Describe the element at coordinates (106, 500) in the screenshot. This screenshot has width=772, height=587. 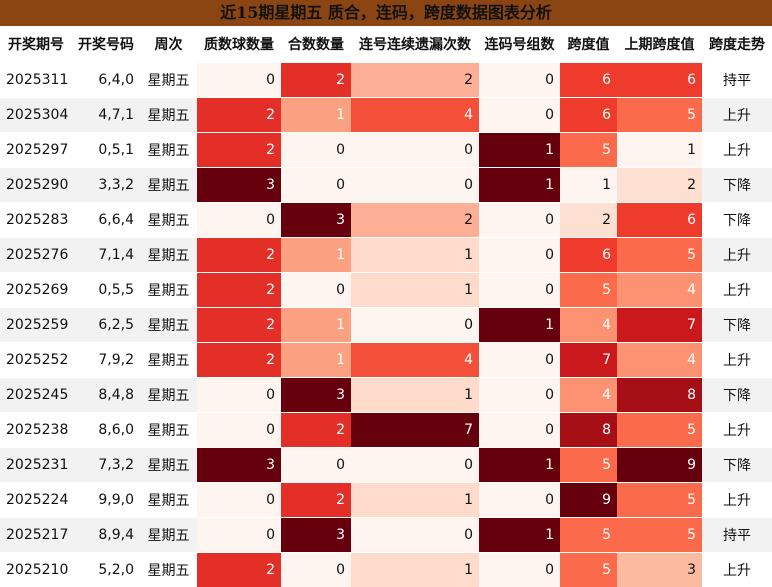
I see `cell: 9,9,0` at that location.